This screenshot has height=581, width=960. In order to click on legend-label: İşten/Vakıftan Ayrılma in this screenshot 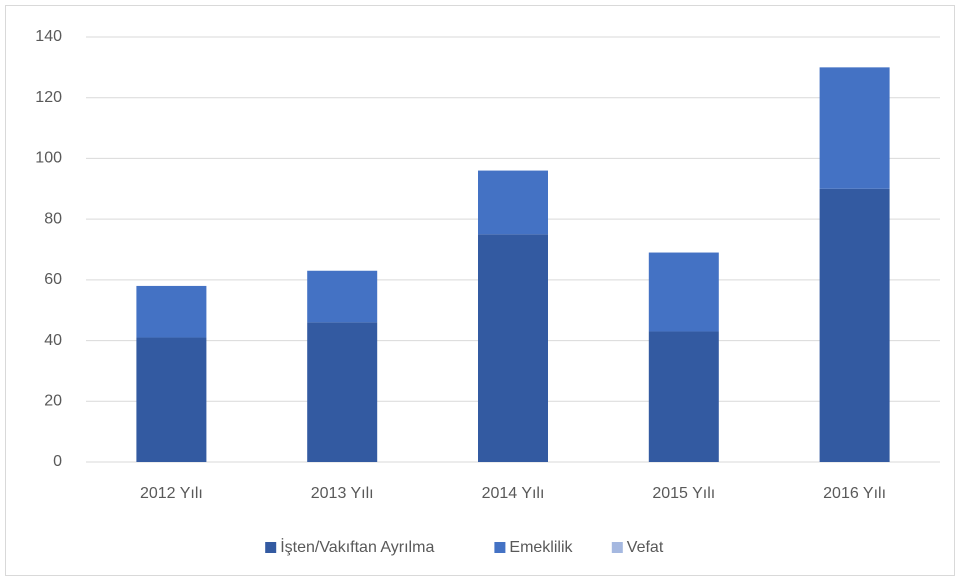, I will do `click(357, 546)`.